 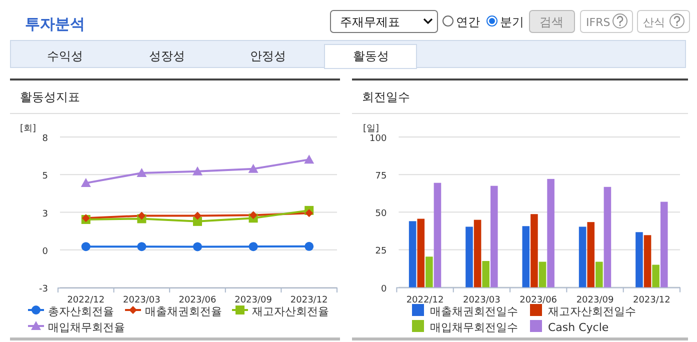 I want to click on y-tick-label: -3, so click(x=43, y=289).